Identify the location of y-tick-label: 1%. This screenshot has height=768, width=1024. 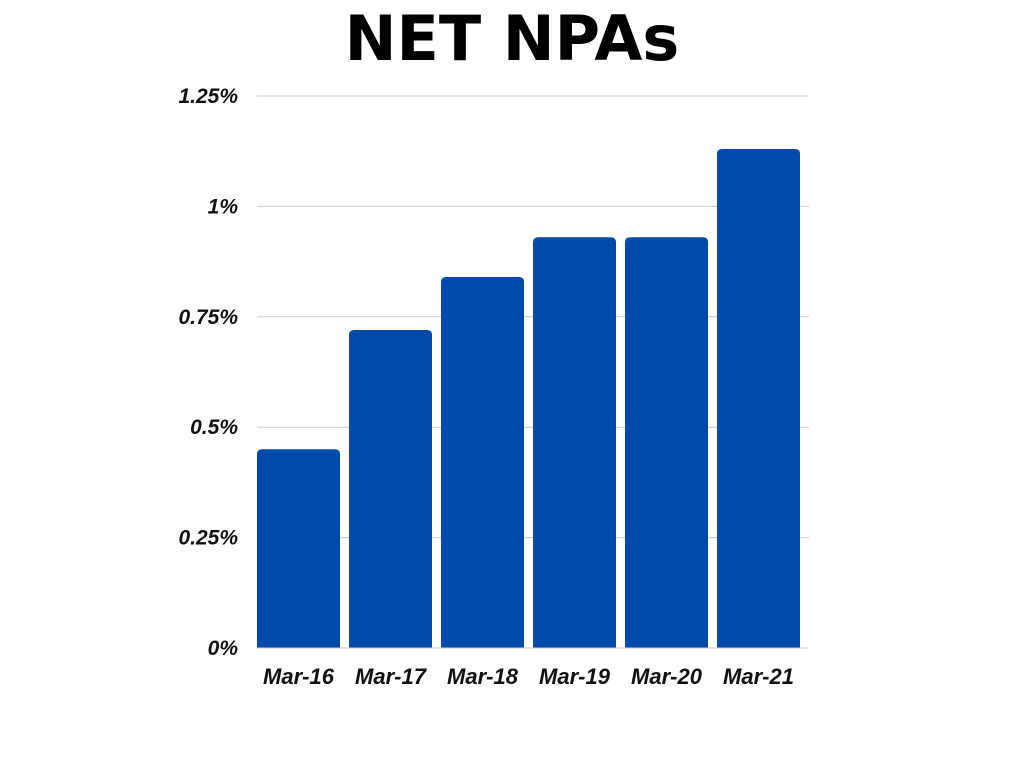
(223, 206).